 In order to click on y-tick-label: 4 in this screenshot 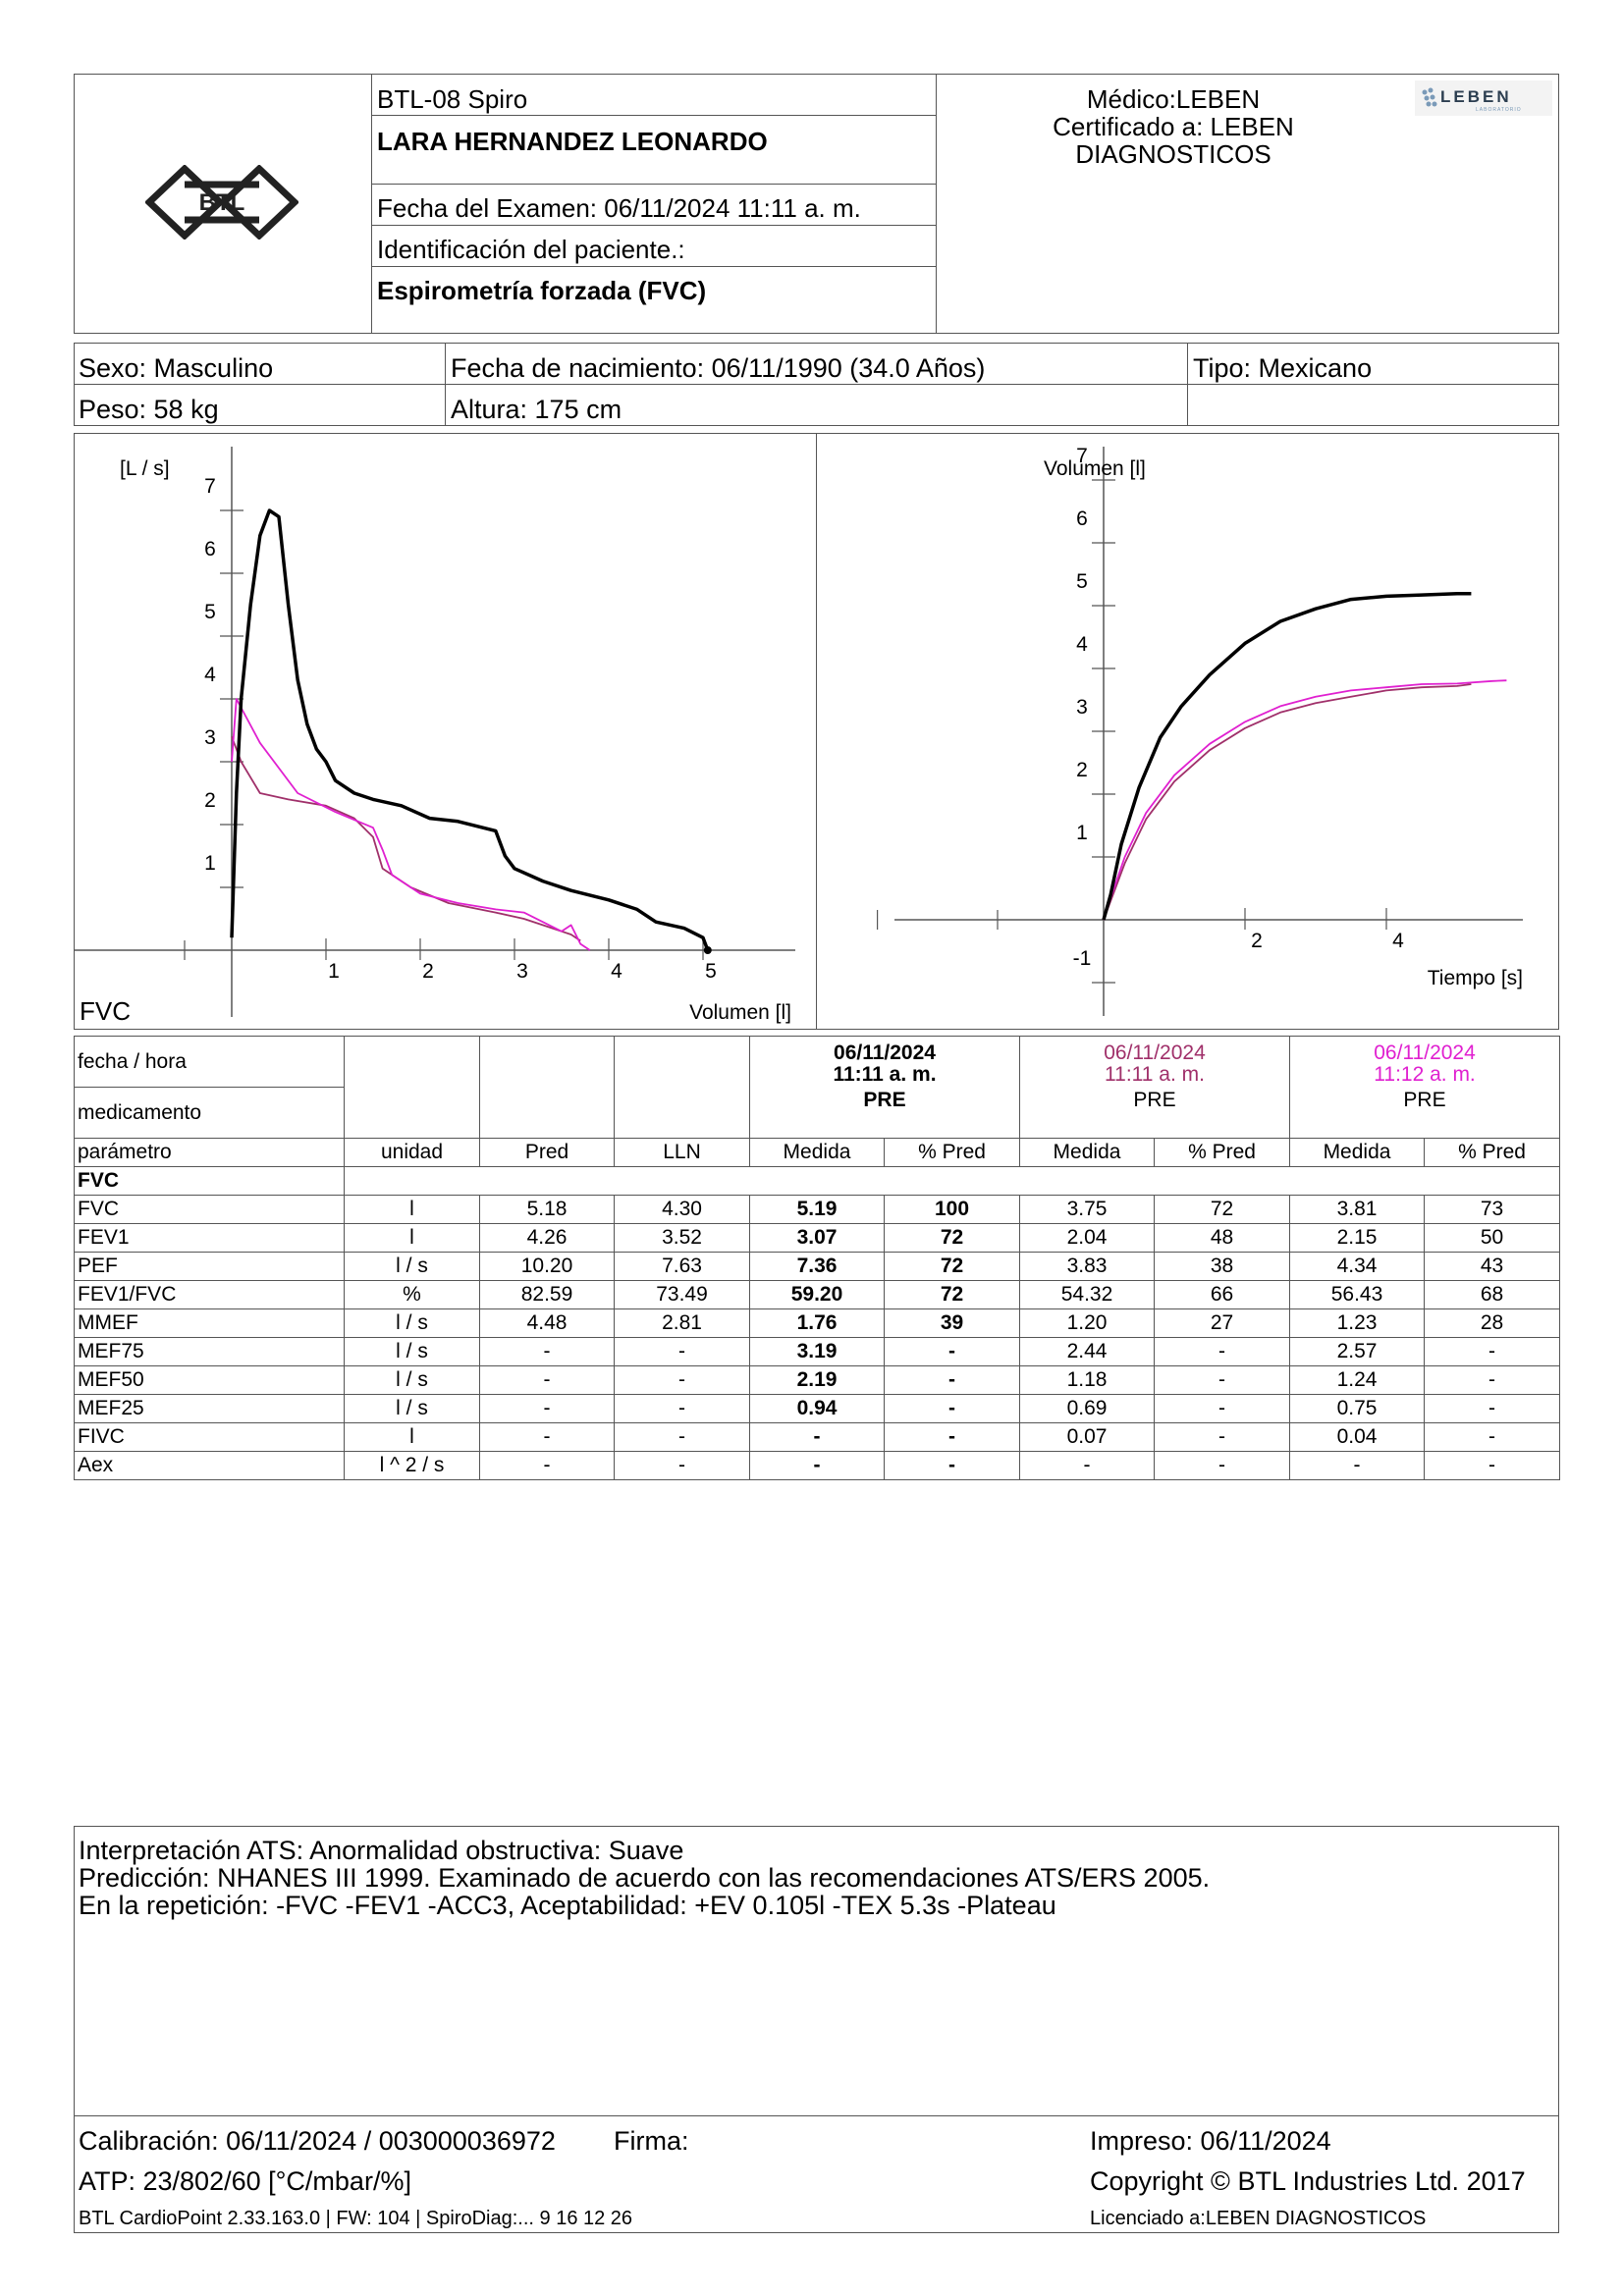, I will do `click(1082, 644)`.